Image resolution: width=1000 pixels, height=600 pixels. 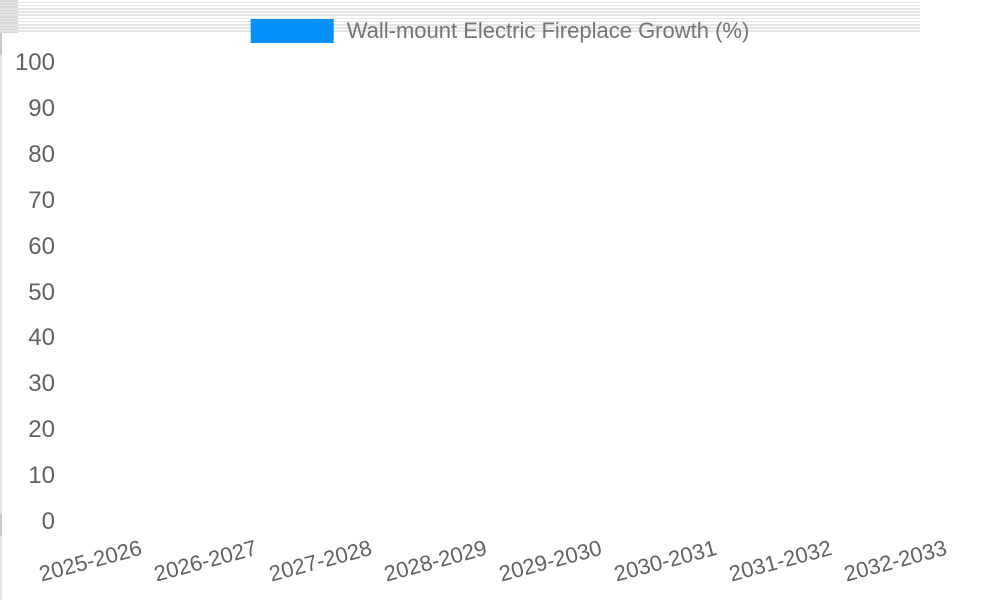 What do you see at coordinates (590, 326) in the screenshot?
I see `bar-value-label: 85` at bounding box center [590, 326].